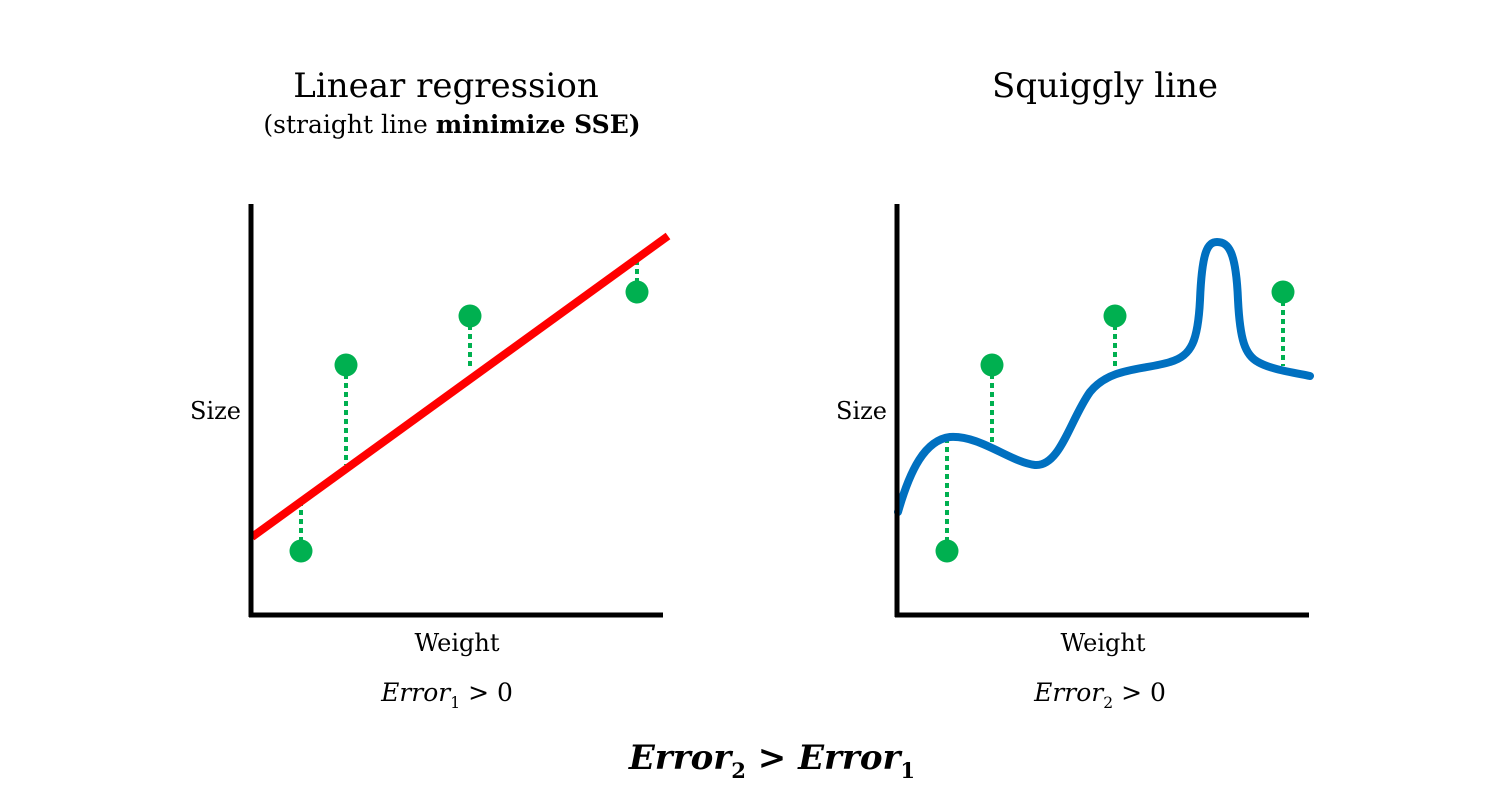 The image size is (1500, 810). Describe the element at coordinates (456, 643) in the screenshot. I see `linear-x-axis-label: Weight` at that location.